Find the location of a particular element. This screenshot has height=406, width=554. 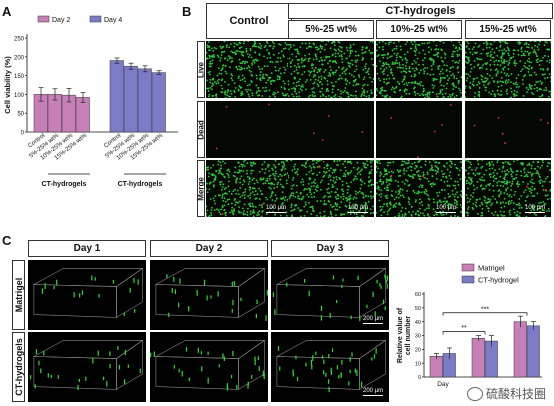

micrograph-merge-1: 100 μm is located at coordinates (249, 188).